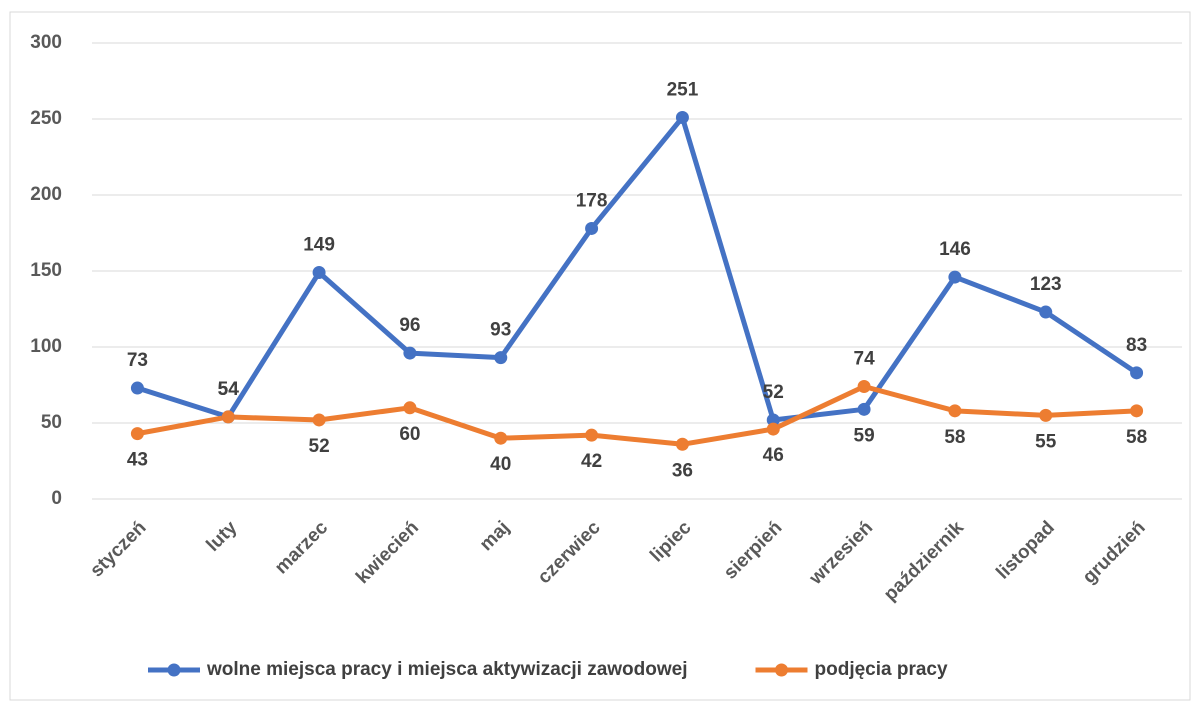  Describe the element at coordinates (46, 346) in the screenshot. I see `y-tick-label: 100` at that location.